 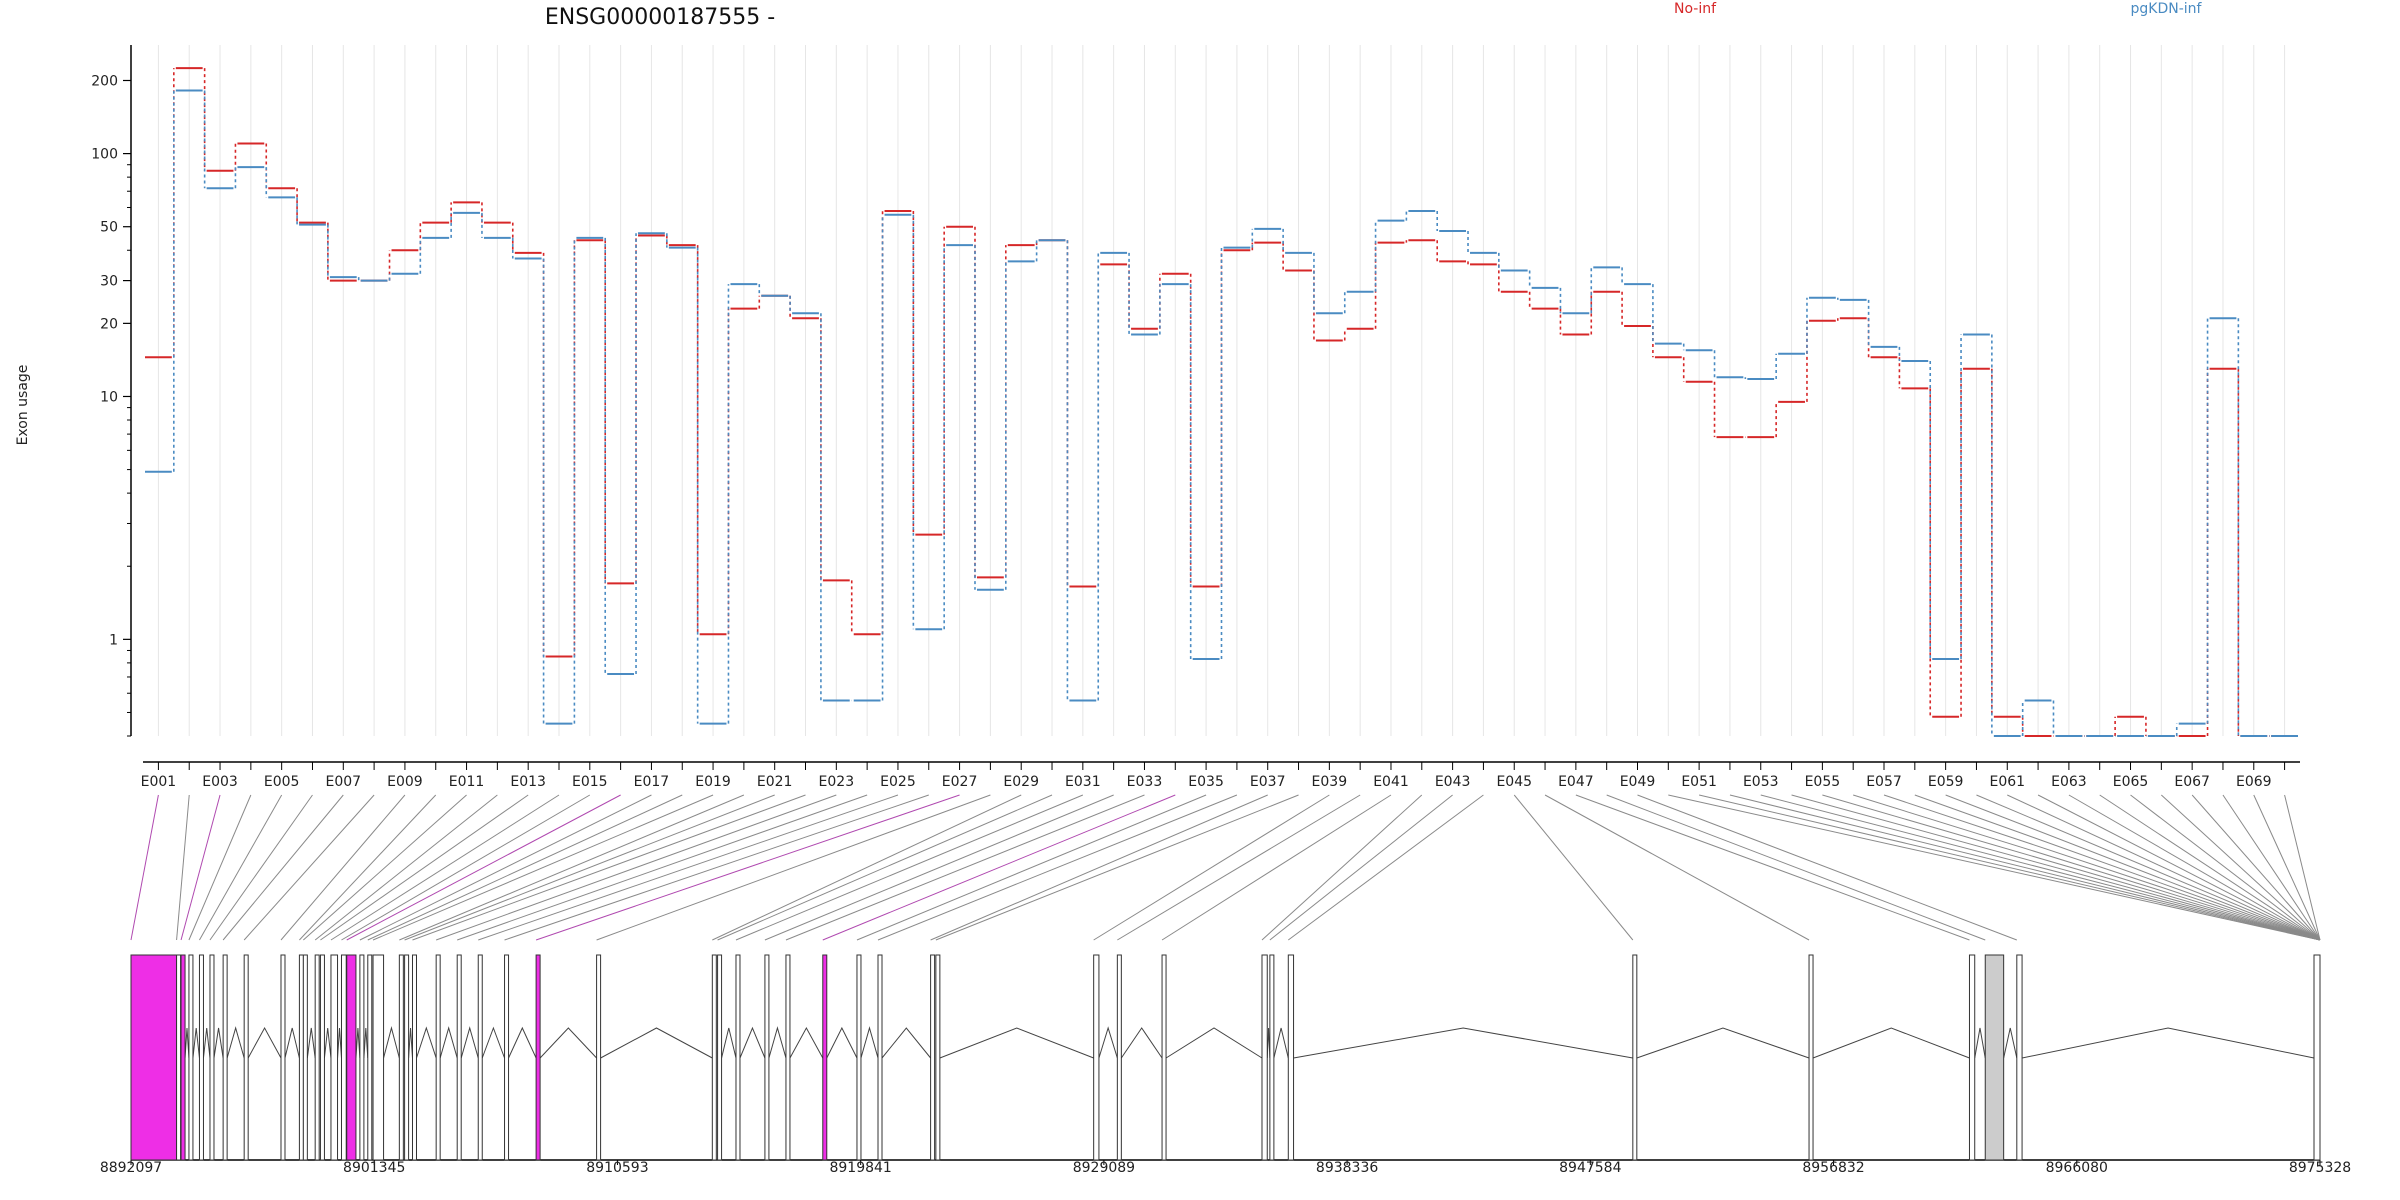 I want to click on x-tick-label-e013: E013, so click(x=528, y=782).